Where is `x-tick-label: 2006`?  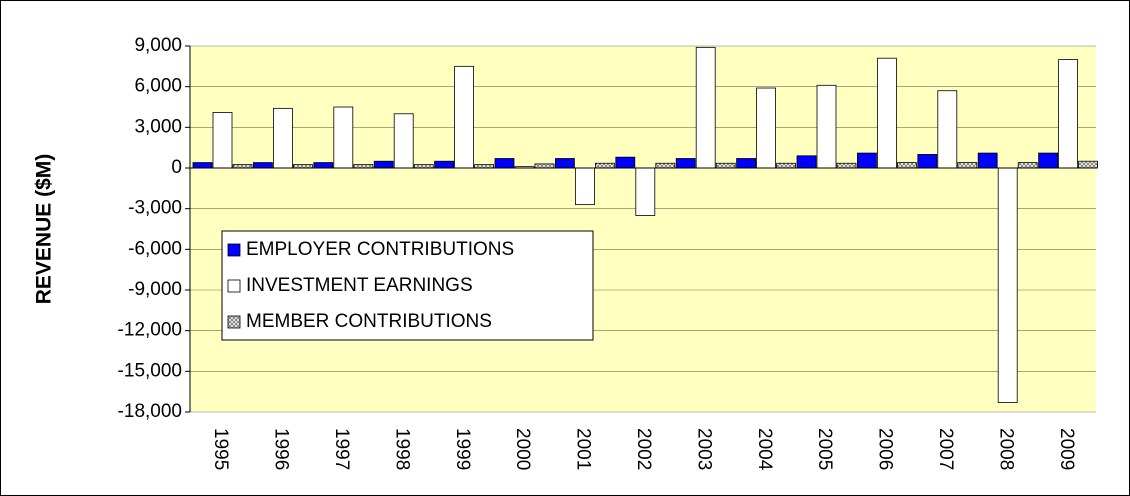
x-tick-label: 2006 is located at coordinates (885, 449).